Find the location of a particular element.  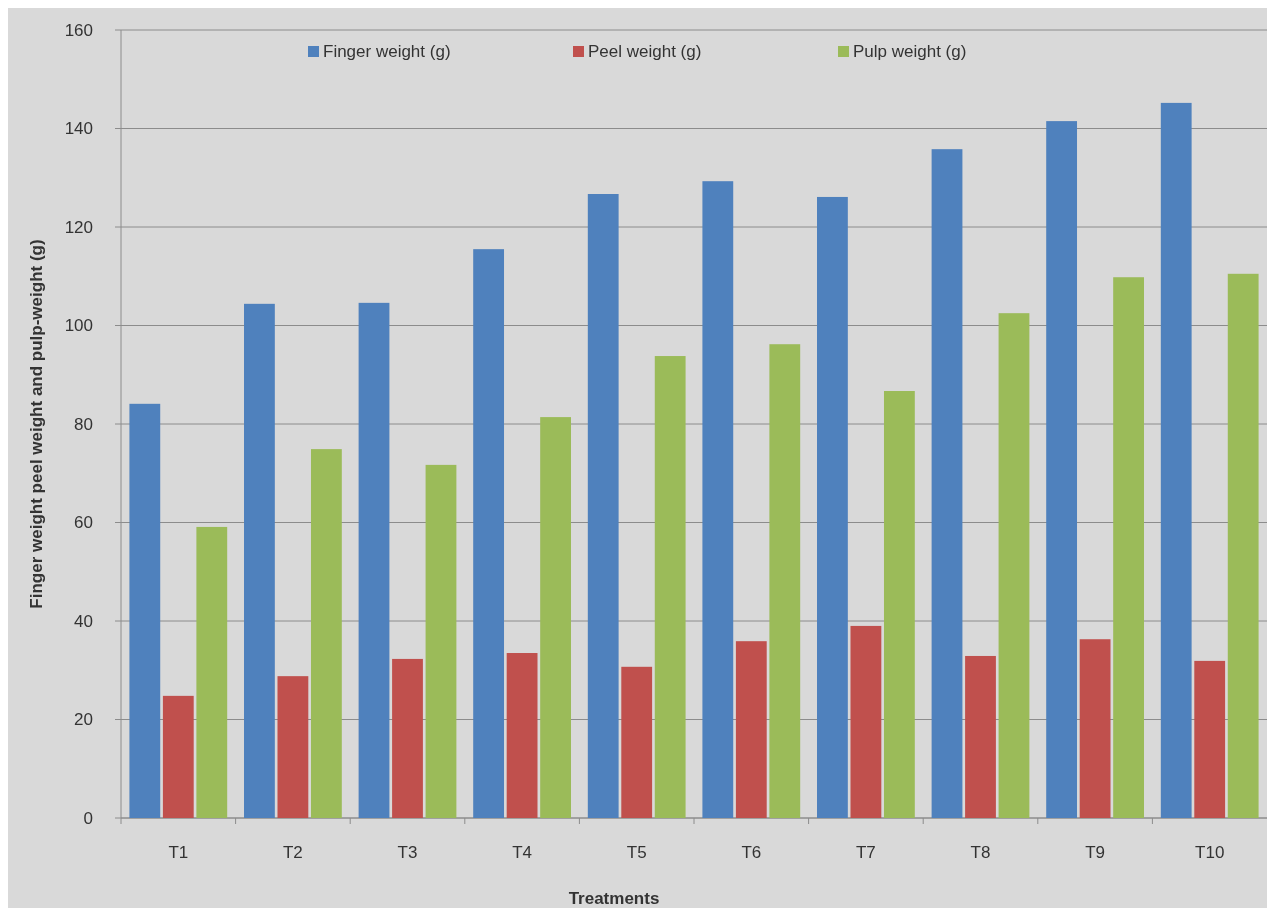

y-tick-label: 60 is located at coordinates (83, 523).